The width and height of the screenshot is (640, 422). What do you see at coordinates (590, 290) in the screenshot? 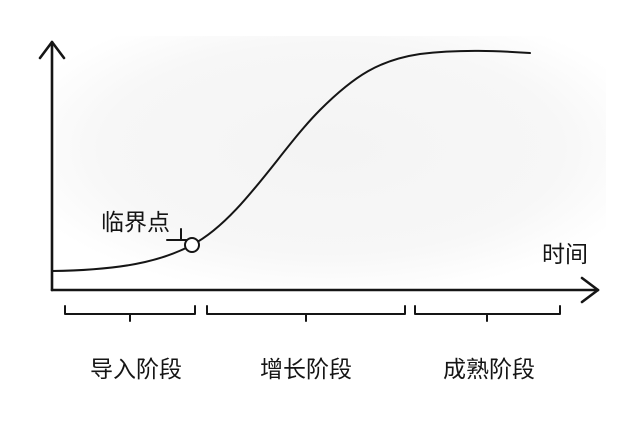
I see `x-axis-arrow-icon` at bounding box center [590, 290].